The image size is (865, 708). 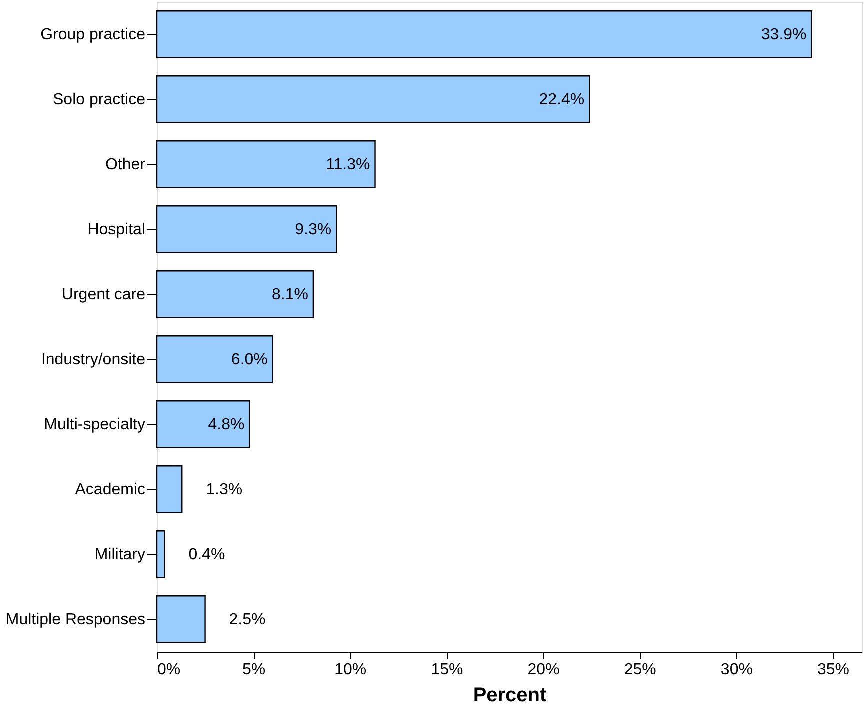 I want to click on x-tick-label: 10%, so click(x=350, y=670).